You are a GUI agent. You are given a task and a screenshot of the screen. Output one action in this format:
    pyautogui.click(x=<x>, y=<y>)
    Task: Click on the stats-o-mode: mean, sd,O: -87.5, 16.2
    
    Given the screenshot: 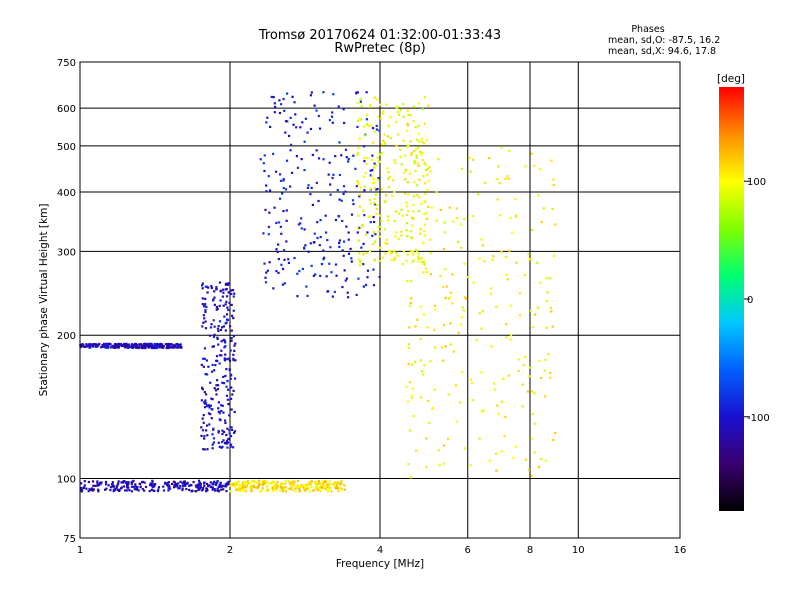 What is the action you would take?
    pyautogui.click(x=664, y=40)
    